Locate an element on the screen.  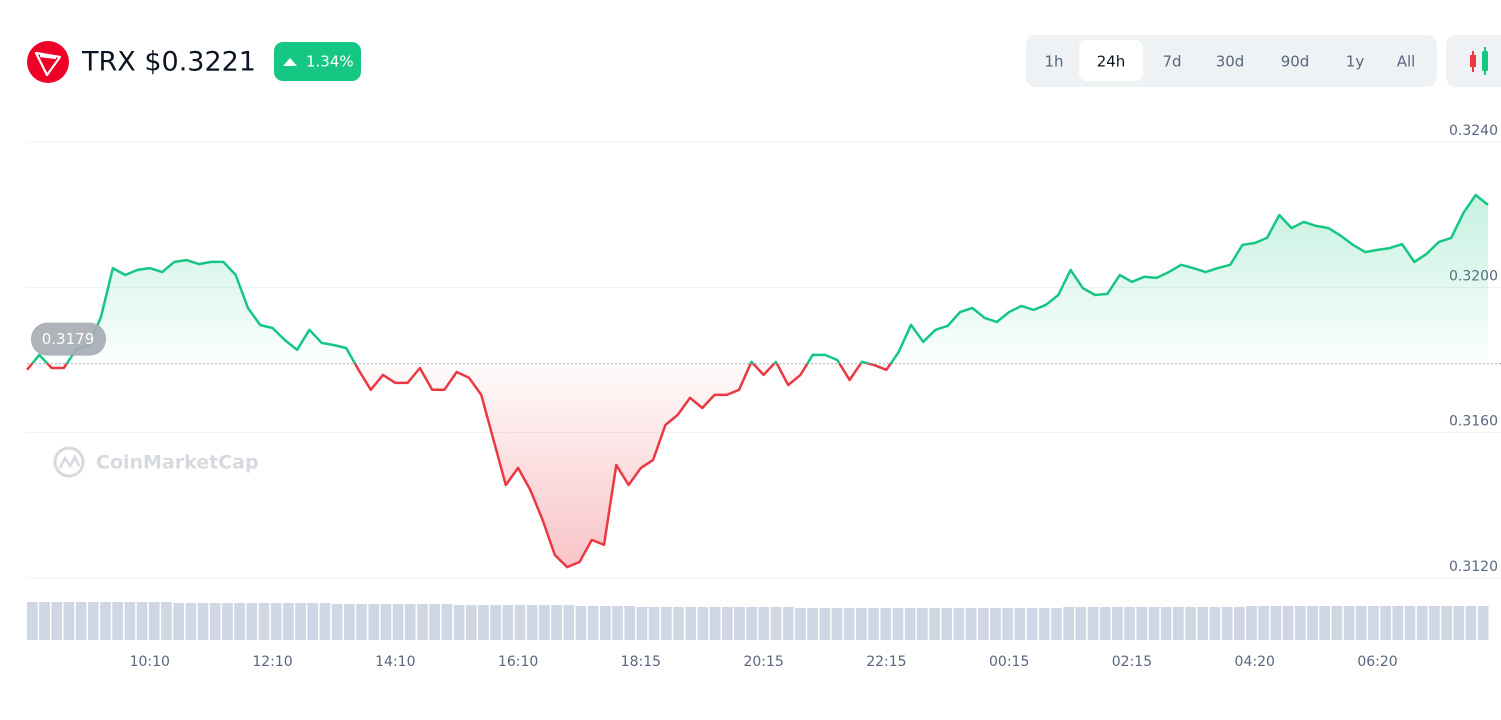
change-badge is located at coordinates (317, 61).